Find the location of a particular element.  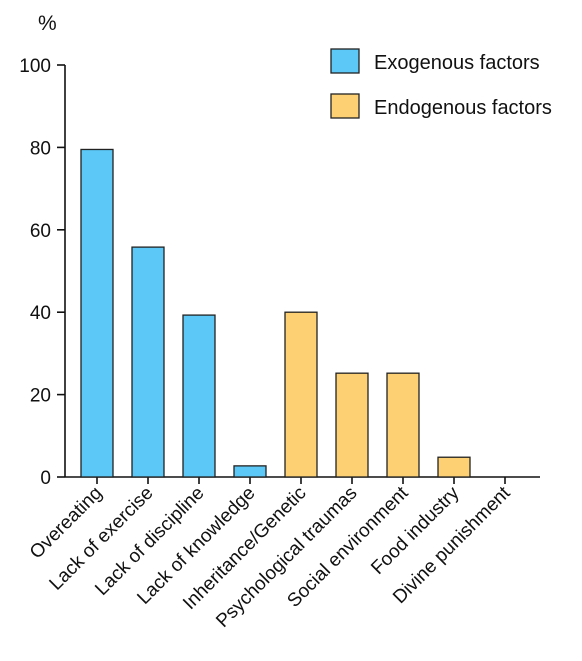

y-tick-label: 100 is located at coordinates (35, 66).